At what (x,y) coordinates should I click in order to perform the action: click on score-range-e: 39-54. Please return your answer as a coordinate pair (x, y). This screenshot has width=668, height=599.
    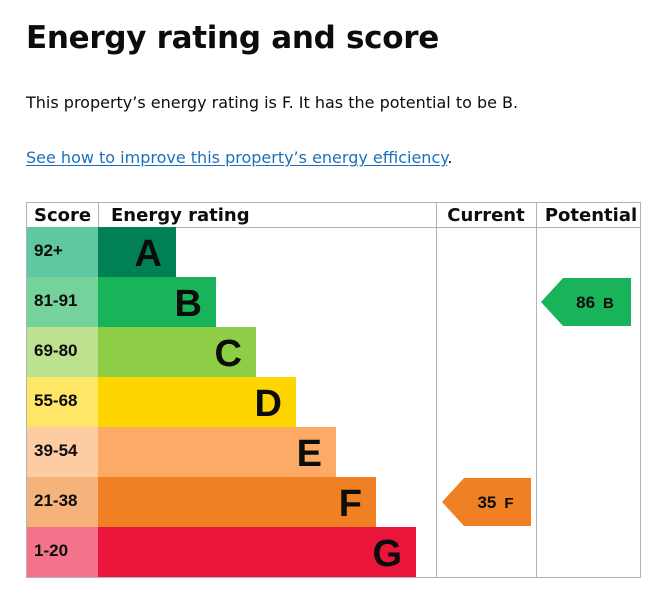
    Looking at the image, I should click on (56, 450).